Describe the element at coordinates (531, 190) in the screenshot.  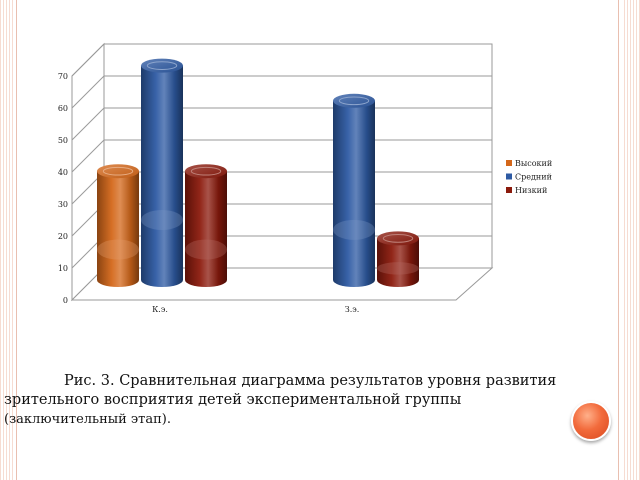
I see `legend-label: Низкий` at that location.